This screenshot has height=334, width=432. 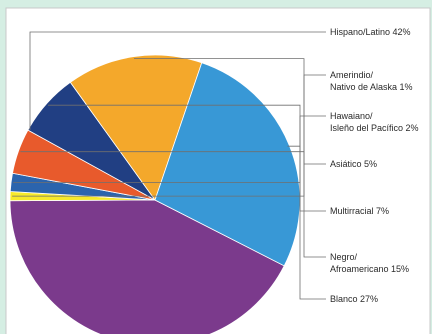 I want to click on leader-line-blanco, so click(x=306, y=222).